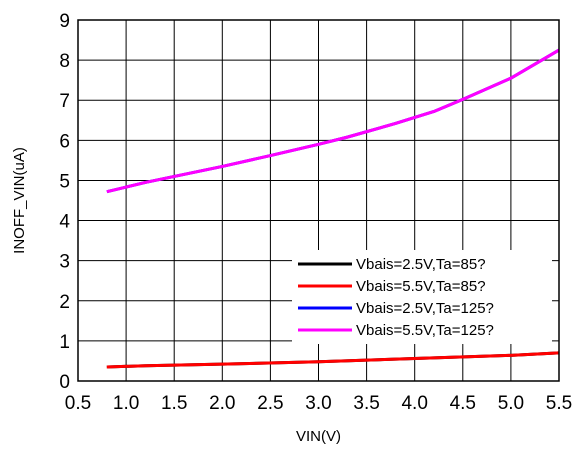 The height and width of the screenshot is (450, 579). What do you see at coordinates (64, 21) in the screenshot?
I see `y-tick-label: 9` at bounding box center [64, 21].